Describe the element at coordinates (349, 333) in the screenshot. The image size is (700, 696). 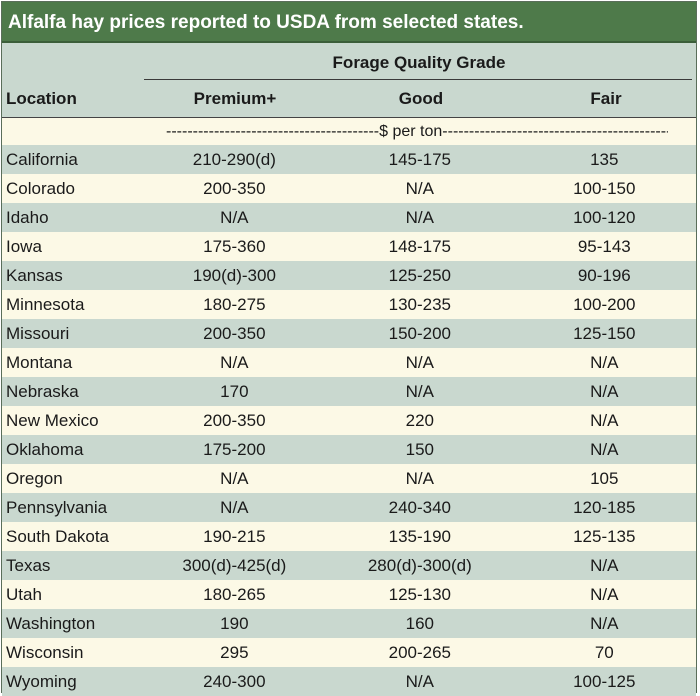
I see `table-row: Missouri 200-350 150-200 125-150` at that location.